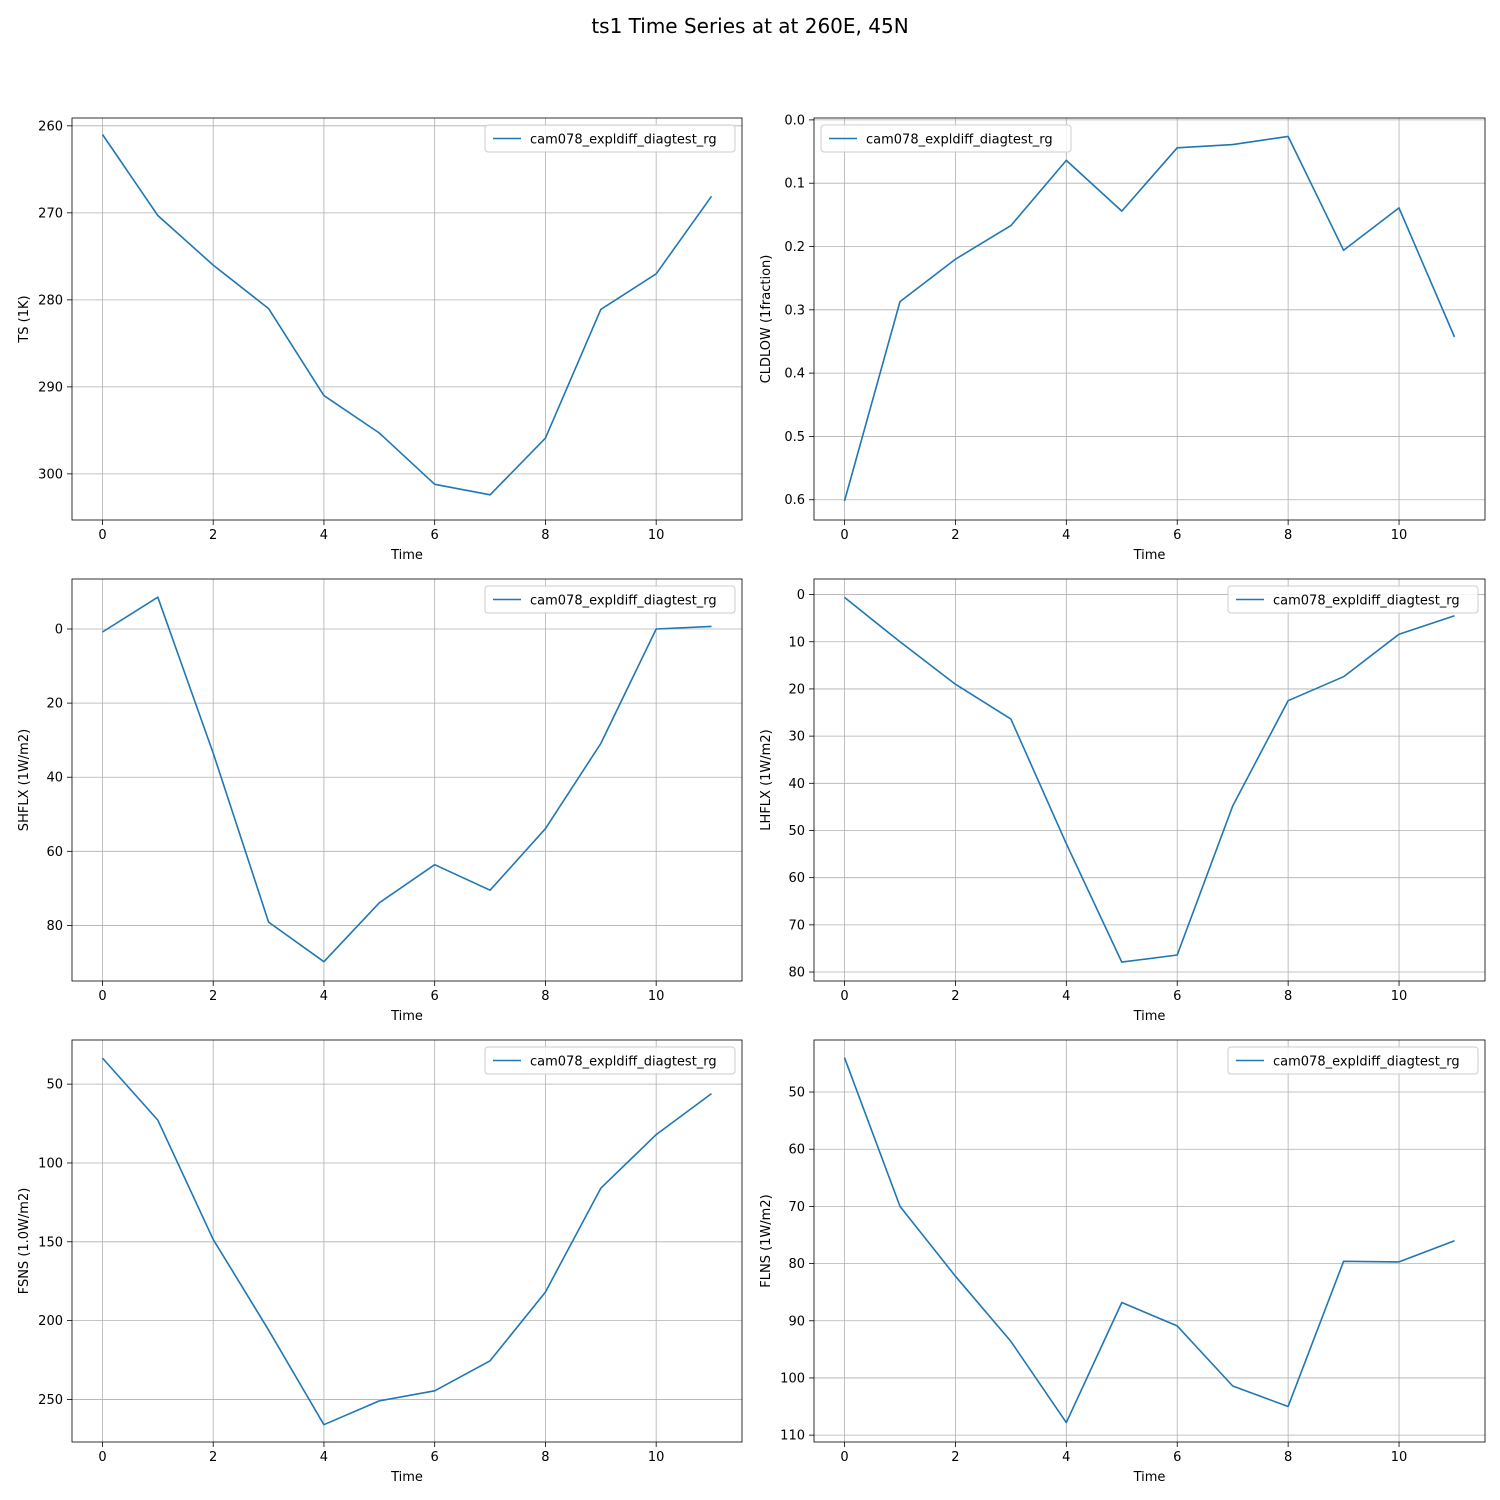  Describe the element at coordinates (54, 926) in the screenshot. I see `y-tick-label: 80` at that location.